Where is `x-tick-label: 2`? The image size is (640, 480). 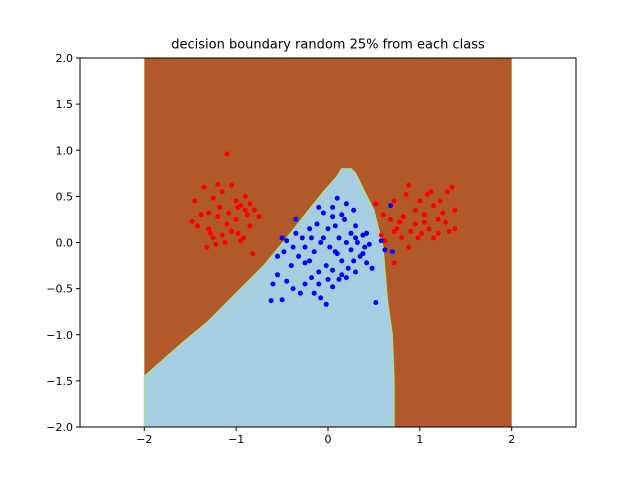 x-tick-label: 2 is located at coordinates (511, 439).